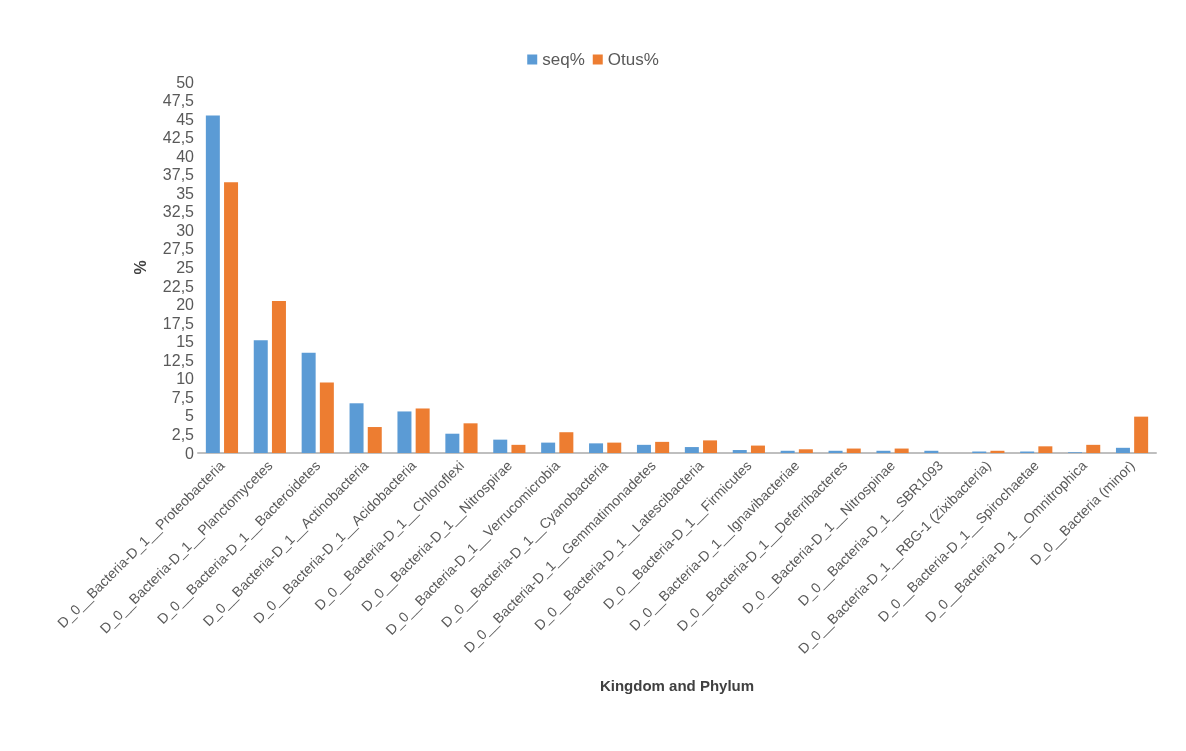 This screenshot has width=1186, height=751. I want to click on x-axis-title: Kingdom and Phylum, so click(677, 685).